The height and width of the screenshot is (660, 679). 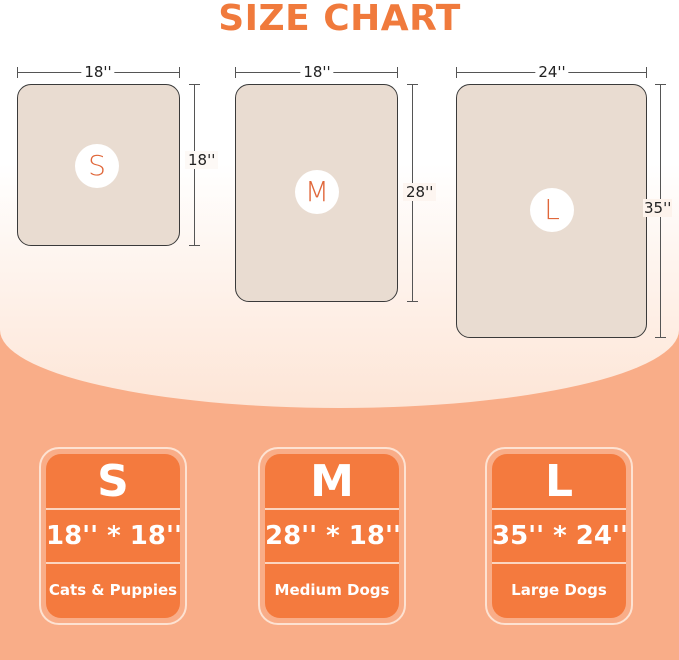 What do you see at coordinates (202, 160) in the screenshot?
I see `s-length-label: 18''` at bounding box center [202, 160].